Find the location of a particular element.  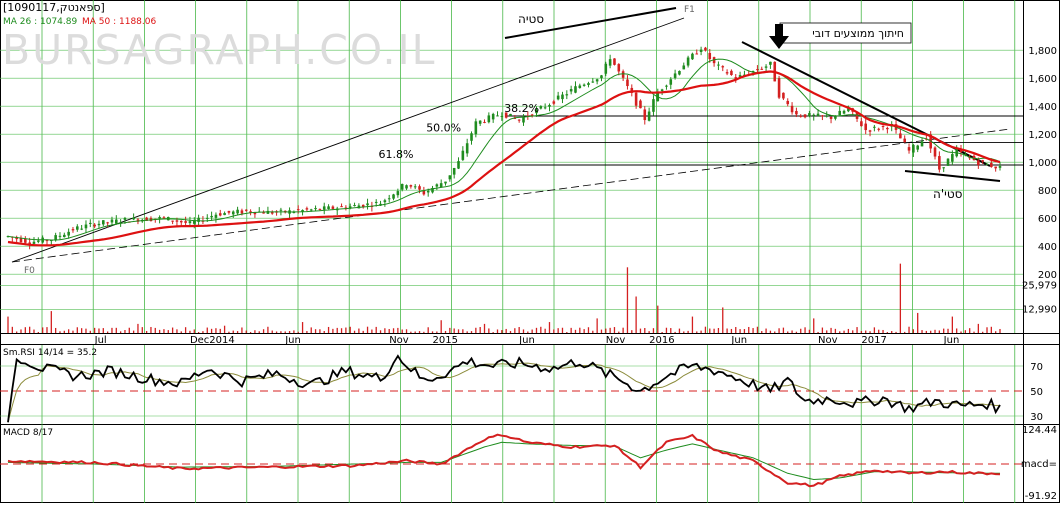

x-tick-label: 2015 is located at coordinates (445, 340).